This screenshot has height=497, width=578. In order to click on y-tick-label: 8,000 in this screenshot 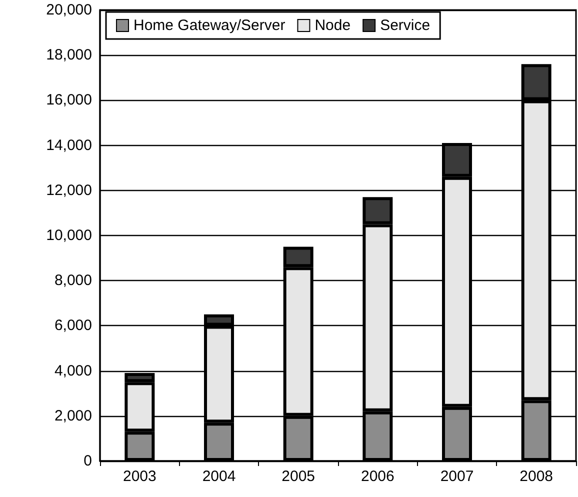, I will do `click(73, 281)`.